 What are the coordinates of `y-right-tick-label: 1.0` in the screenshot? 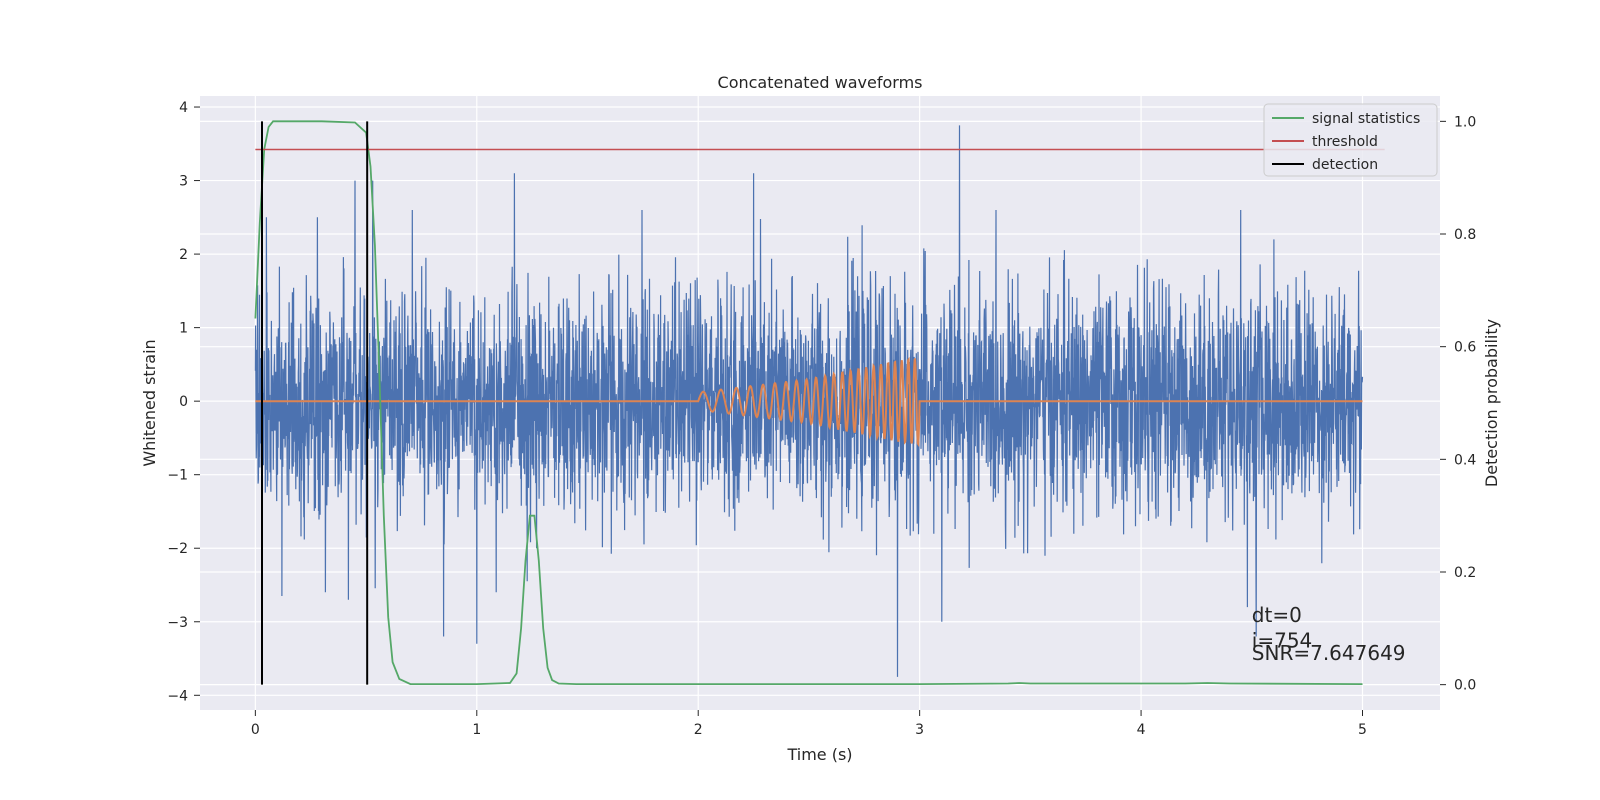 It's located at (1465, 122).